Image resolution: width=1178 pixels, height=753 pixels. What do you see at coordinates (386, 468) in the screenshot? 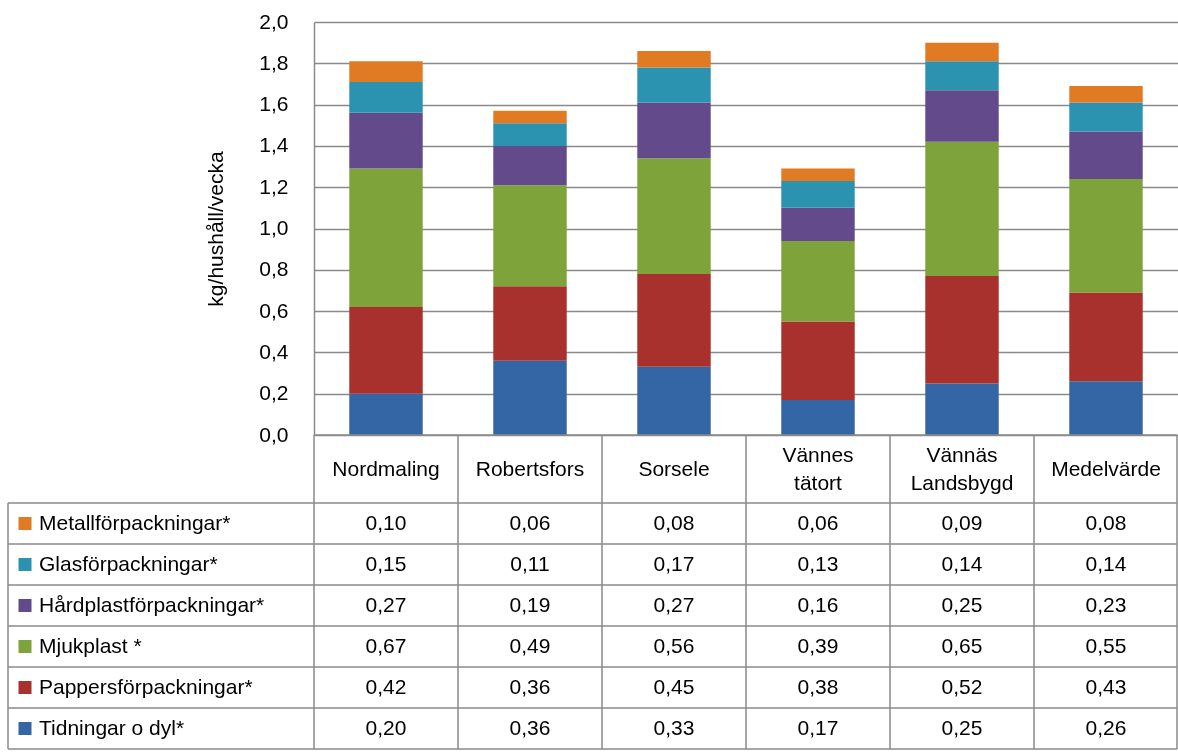
I see `x-tick-label: Nordmaling` at bounding box center [386, 468].